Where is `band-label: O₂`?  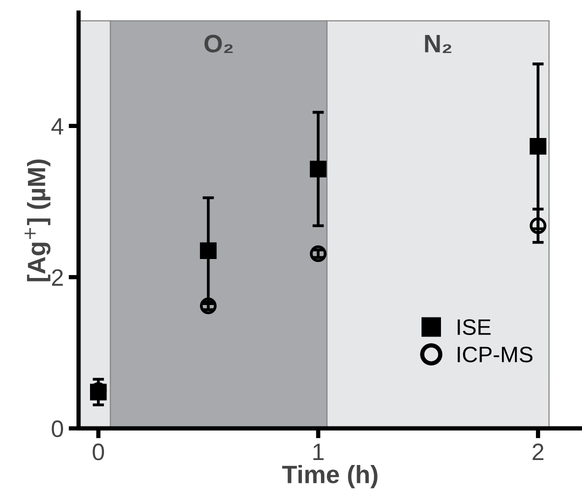
band-label: O₂ is located at coordinates (218, 44).